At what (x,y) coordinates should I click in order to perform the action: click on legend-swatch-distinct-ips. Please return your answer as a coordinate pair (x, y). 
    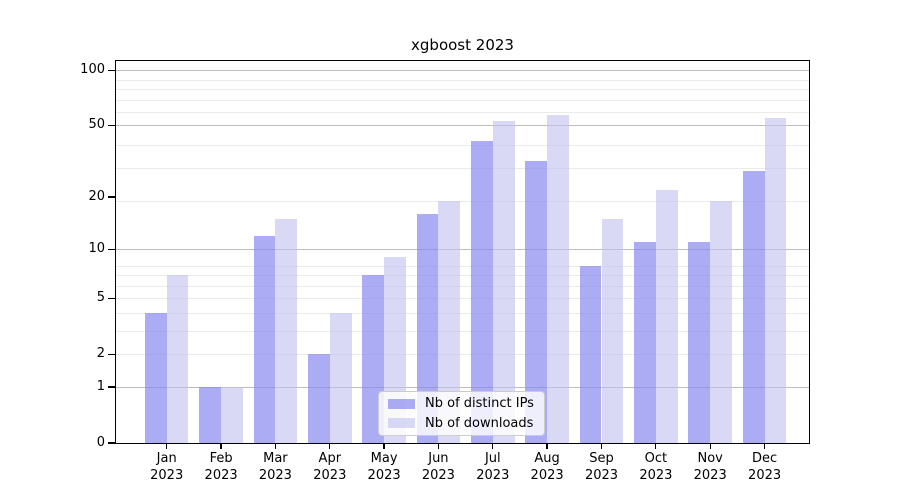
    Looking at the image, I should click on (401, 404).